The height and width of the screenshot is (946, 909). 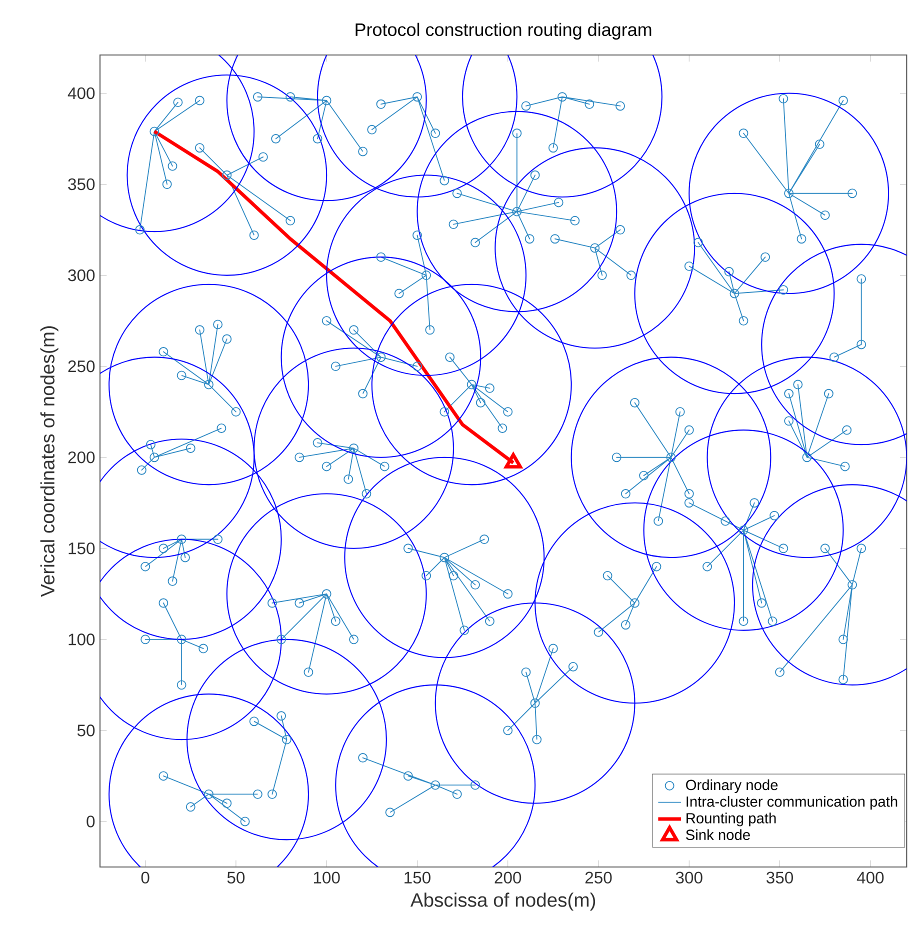 I want to click on x-tick-label: 300, so click(x=689, y=878).